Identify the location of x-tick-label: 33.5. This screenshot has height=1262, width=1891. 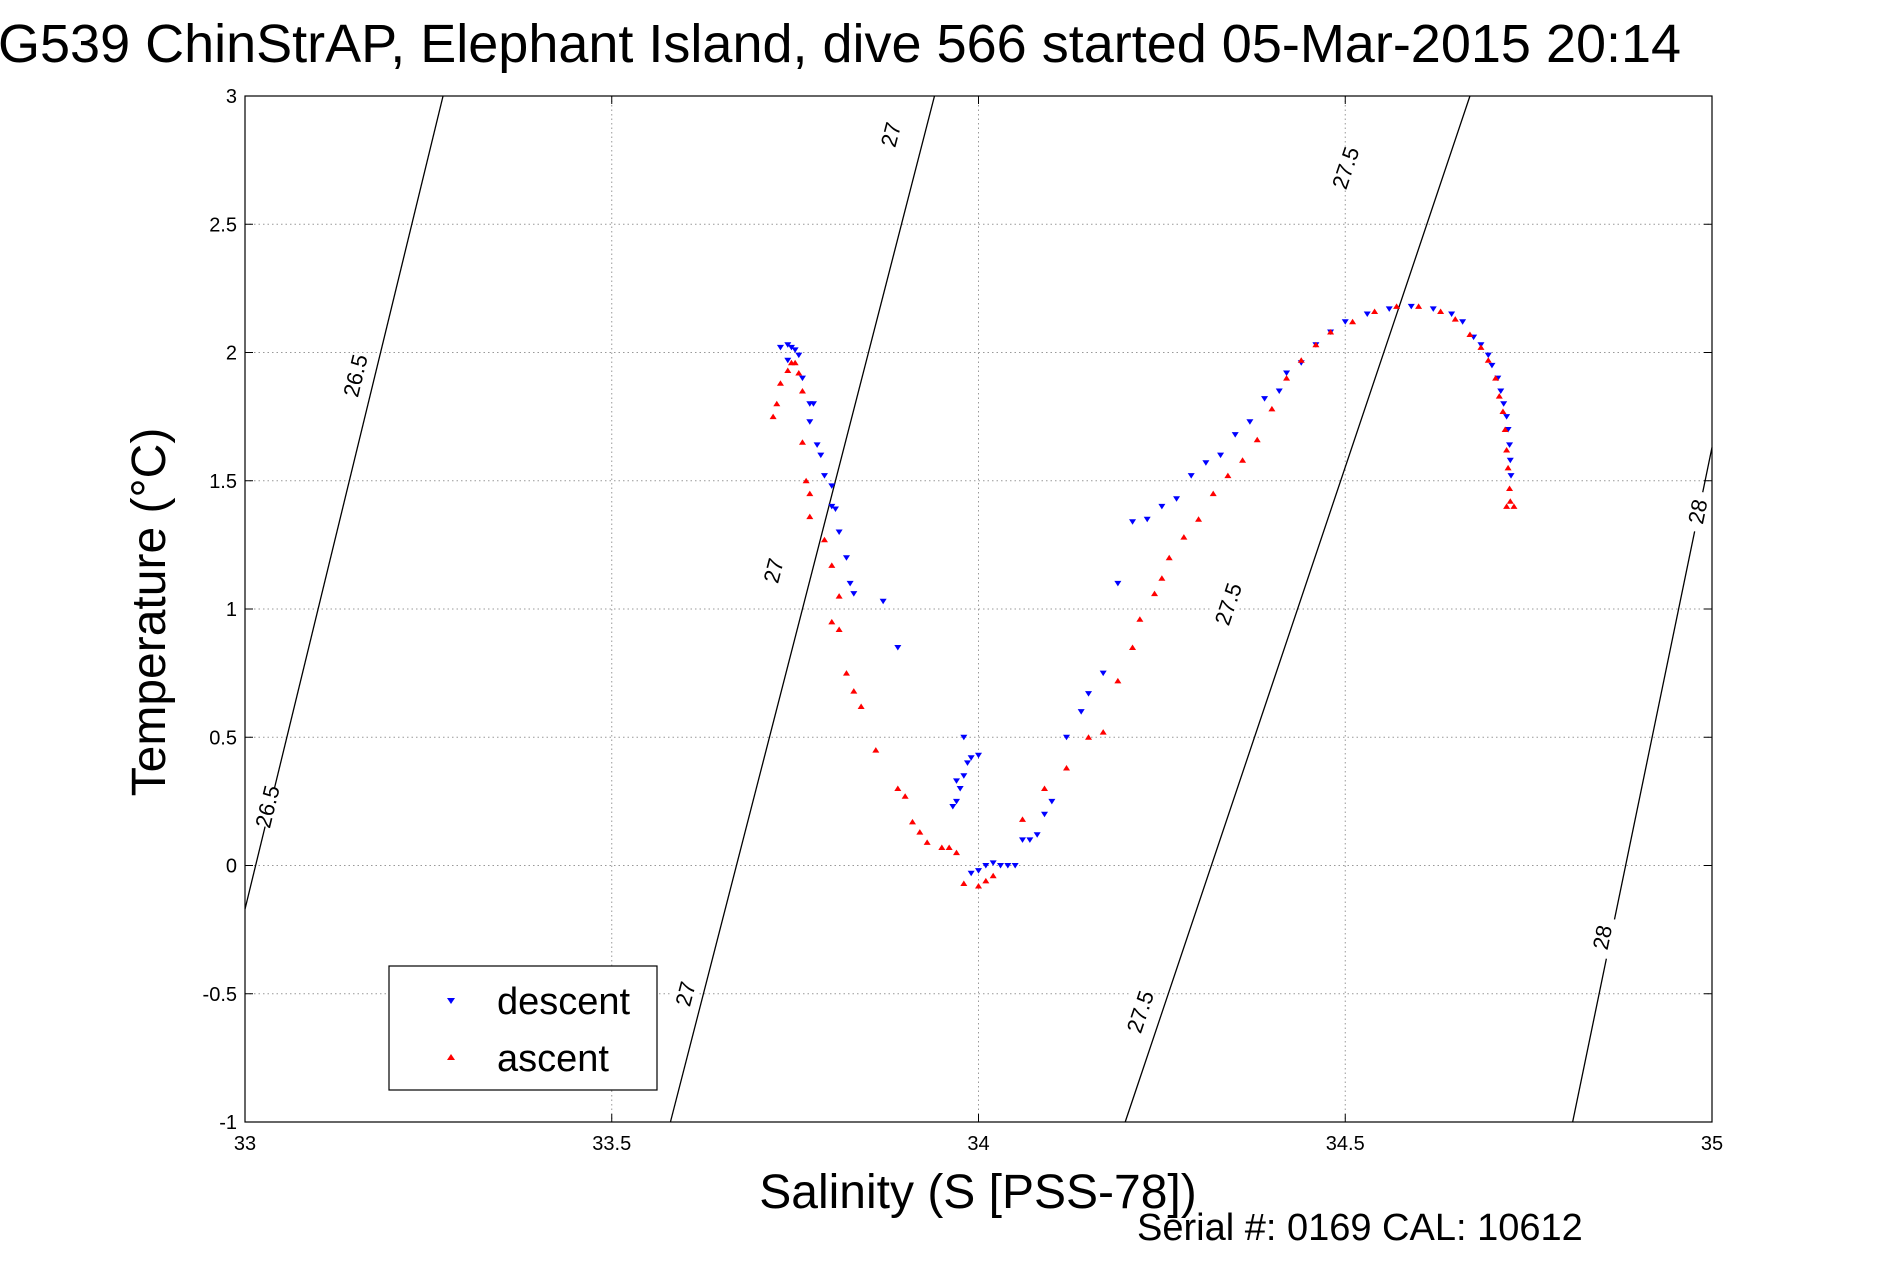
(611, 1144).